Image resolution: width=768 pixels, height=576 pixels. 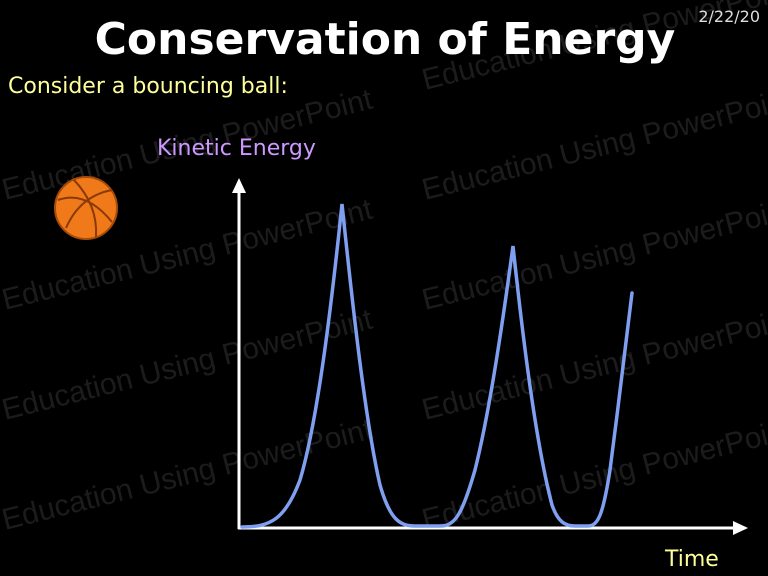 I want to click on subtitle: Consider a bouncing ball:, so click(x=148, y=86).